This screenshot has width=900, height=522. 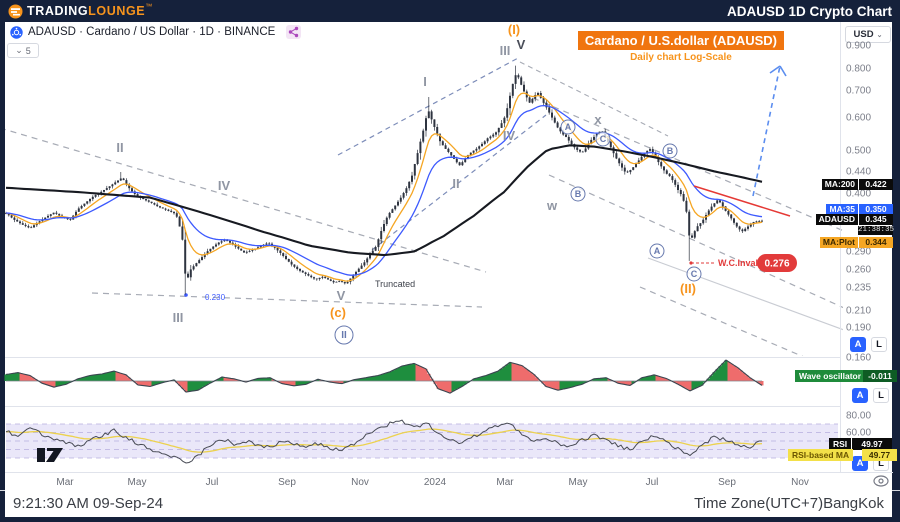 I want to click on rsi-badge: RSI, so click(x=840, y=444).